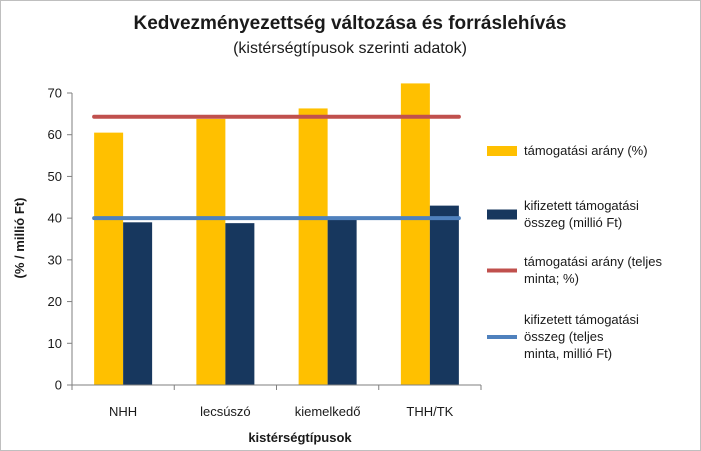 The height and width of the screenshot is (451, 701). I want to click on y-tick-label: 10, so click(55, 343).